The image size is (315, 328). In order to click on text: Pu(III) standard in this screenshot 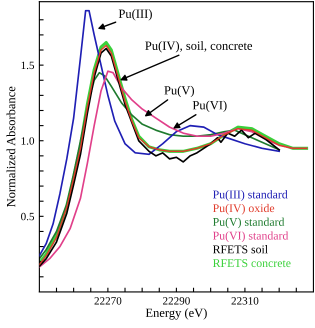, I will do `click(250, 195)`.